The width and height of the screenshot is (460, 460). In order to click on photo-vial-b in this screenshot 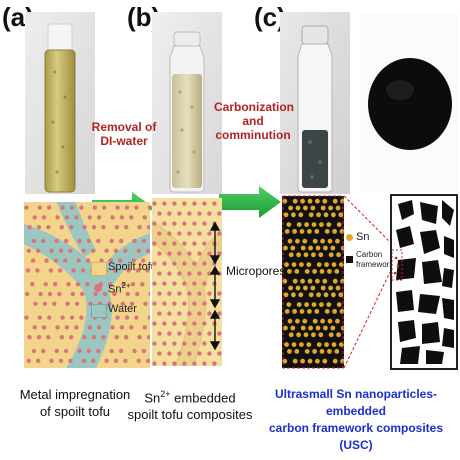, I will do `click(187, 103)`.